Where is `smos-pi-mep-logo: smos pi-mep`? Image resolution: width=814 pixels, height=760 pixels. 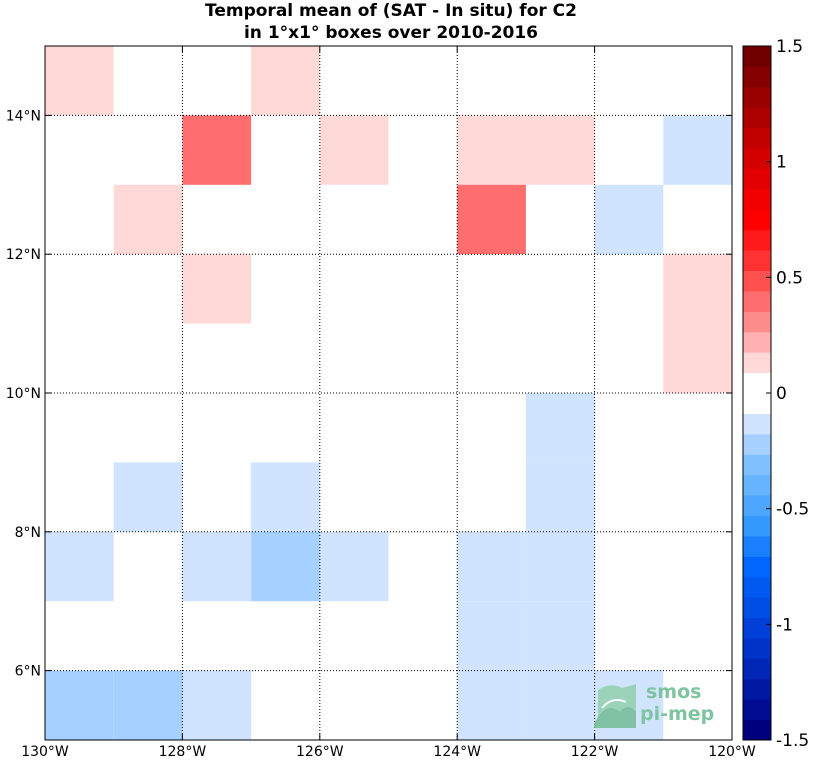
smos-pi-mep-logo: smos pi-mep is located at coordinates (654, 704).